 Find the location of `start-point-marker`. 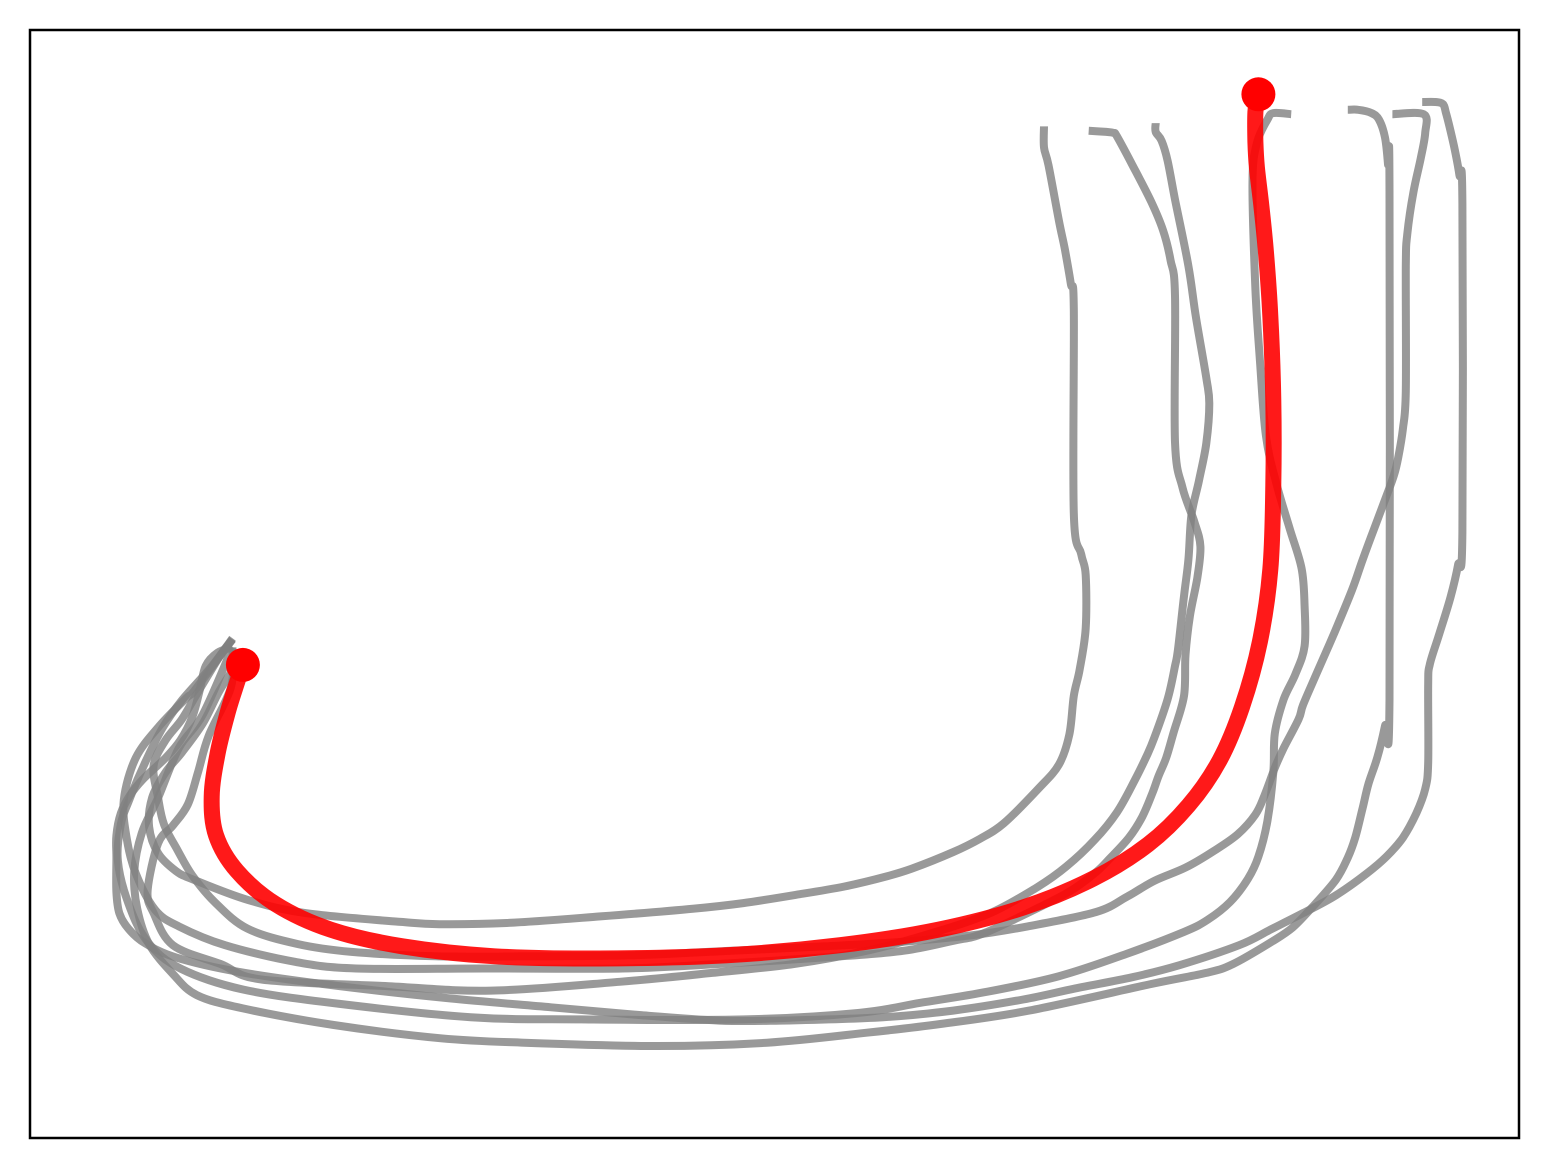

start-point-marker is located at coordinates (242, 664).